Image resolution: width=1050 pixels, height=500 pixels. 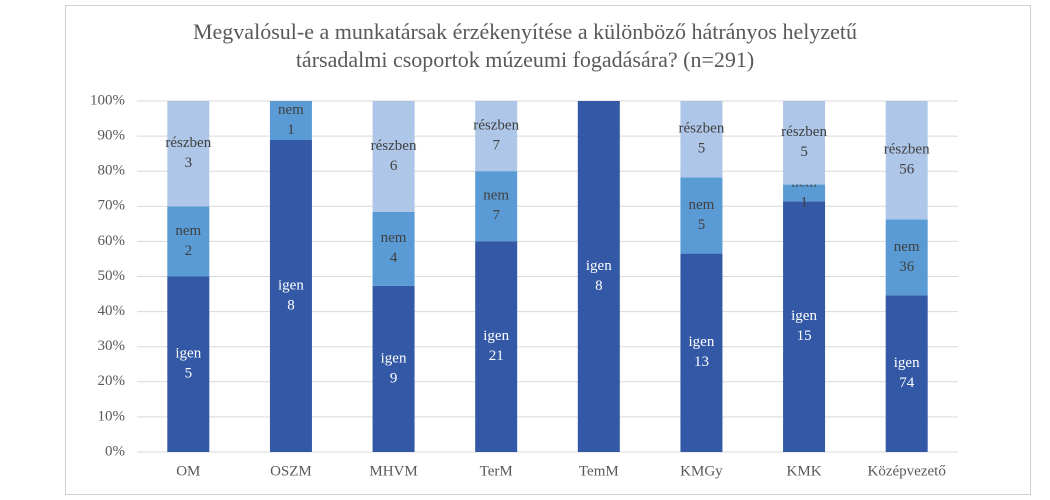 What do you see at coordinates (112, 311) in the screenshot?
I see `y-tick-label: 40%` at bounding box center [112, 311].